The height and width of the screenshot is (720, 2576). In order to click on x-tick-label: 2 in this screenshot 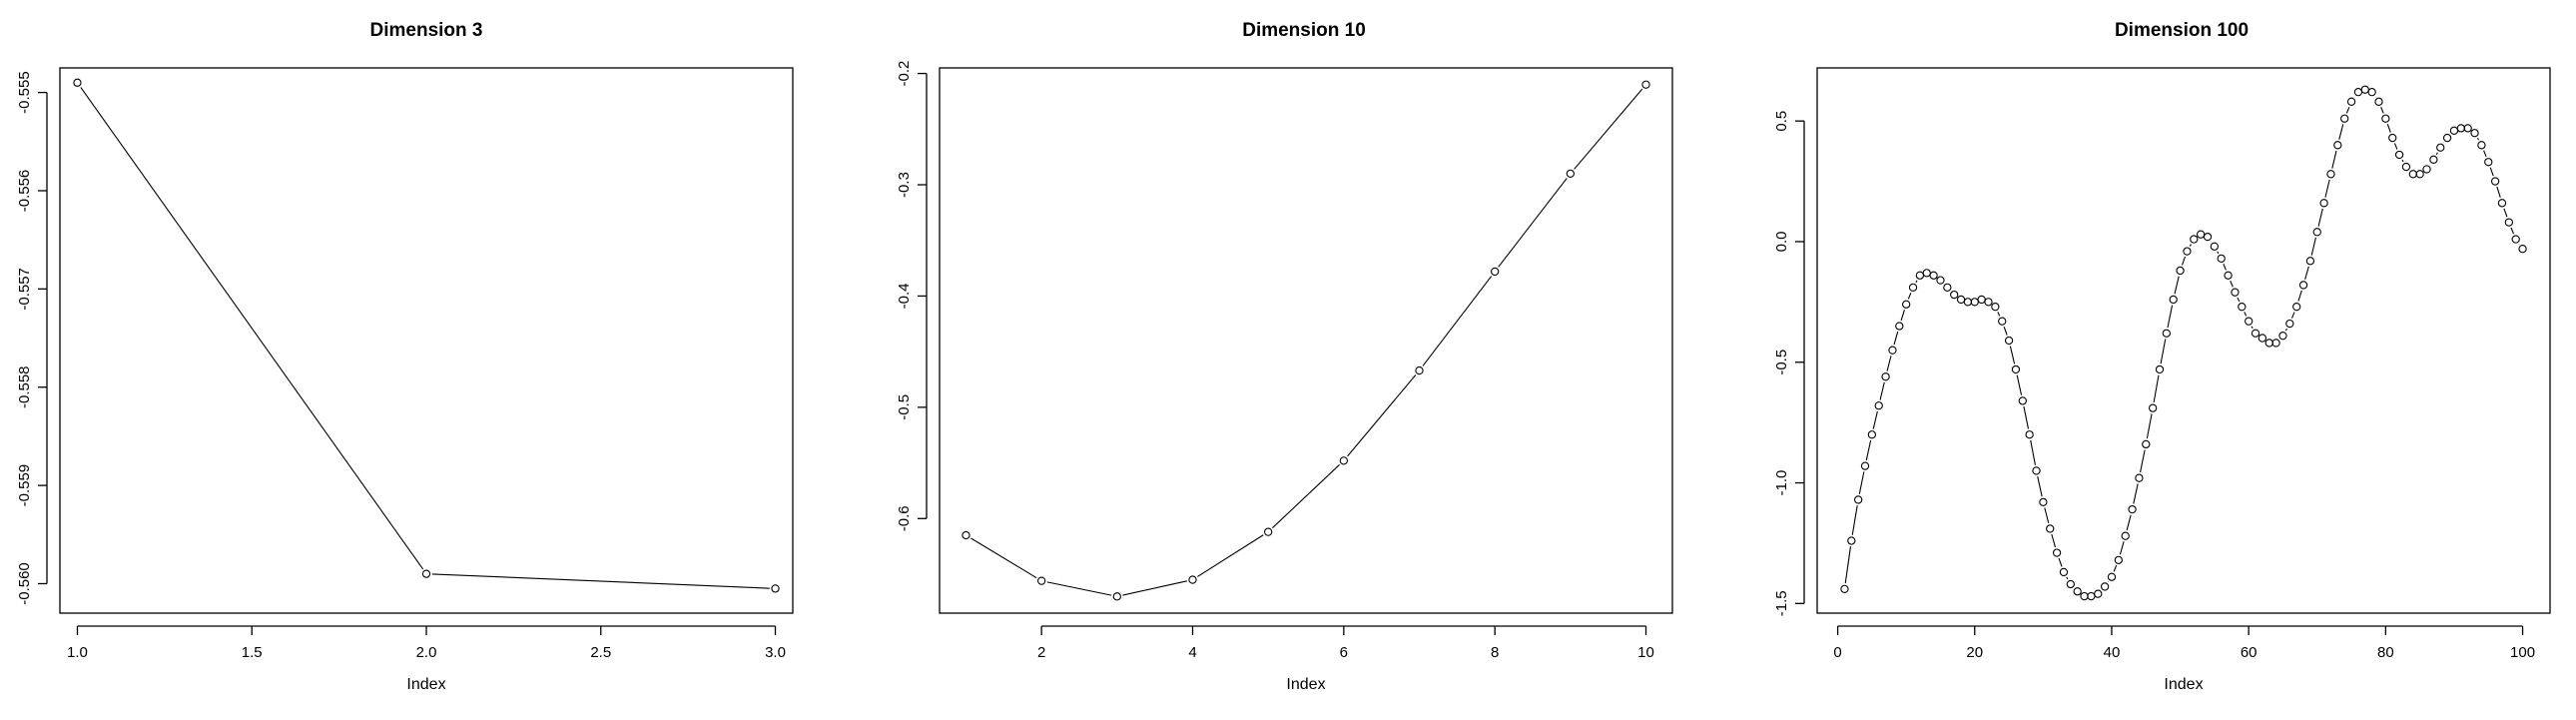, I will do `click(1041, 652)`.